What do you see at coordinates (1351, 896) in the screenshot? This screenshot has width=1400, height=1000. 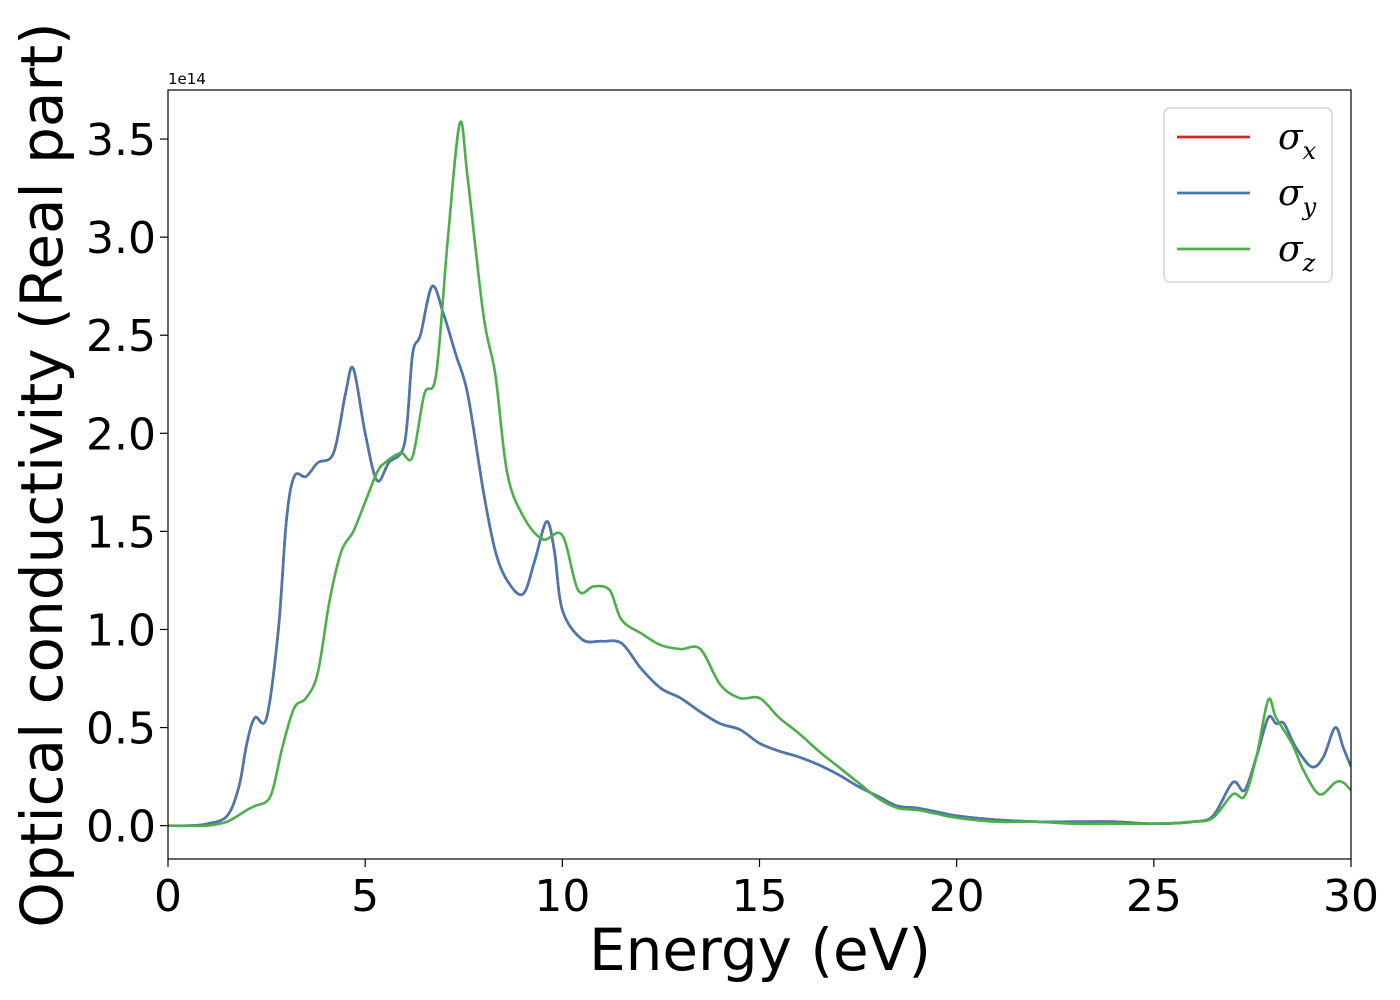 I see `x-tick-label: 30` at bounding box center [1351, 896].